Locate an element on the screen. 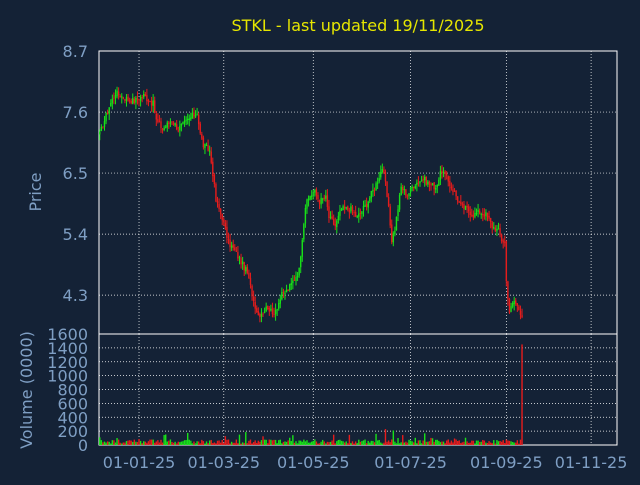  x-tick-label: 01-05-25 is located at coordinates (313, 462).